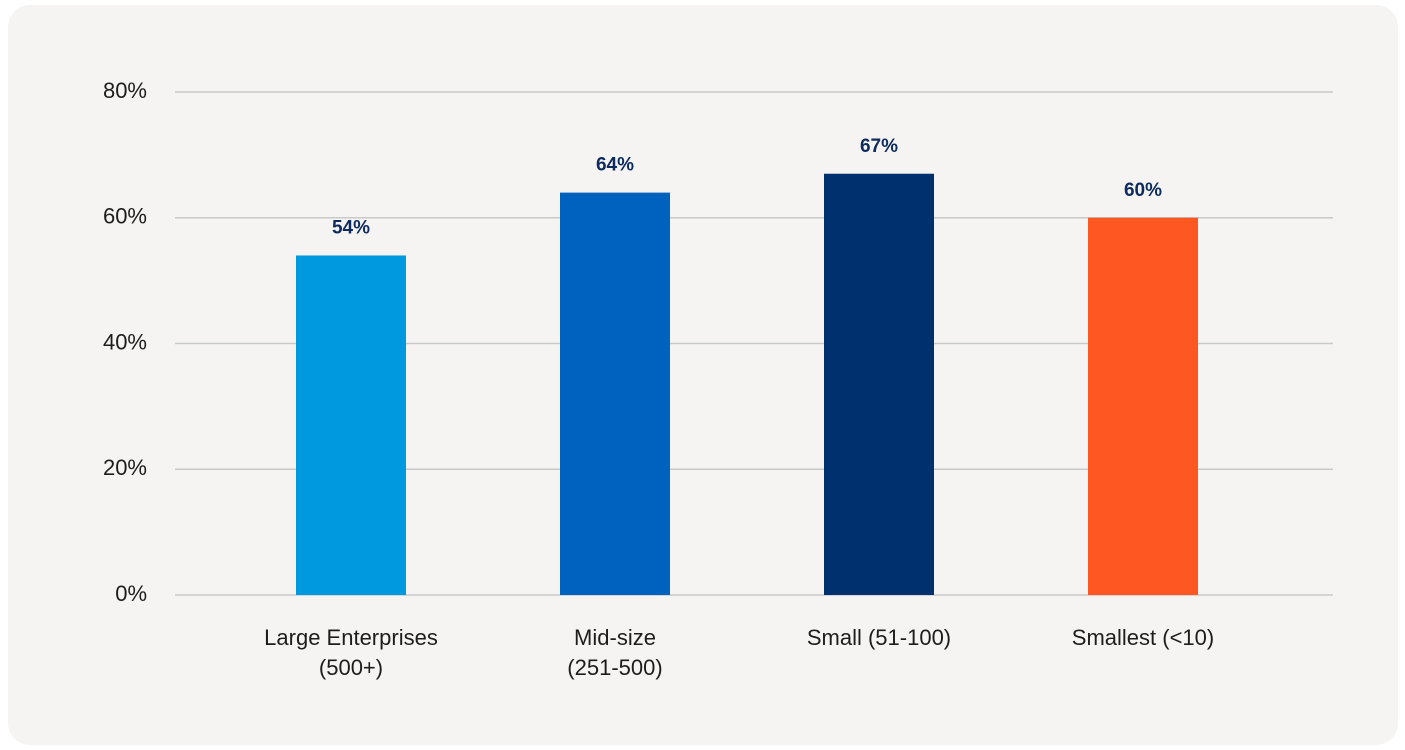  What do you see at coordinates (879, 637) in the screenshot?
I see `x-tick-label: Small (51-100)` at bounding box center [879, 637].